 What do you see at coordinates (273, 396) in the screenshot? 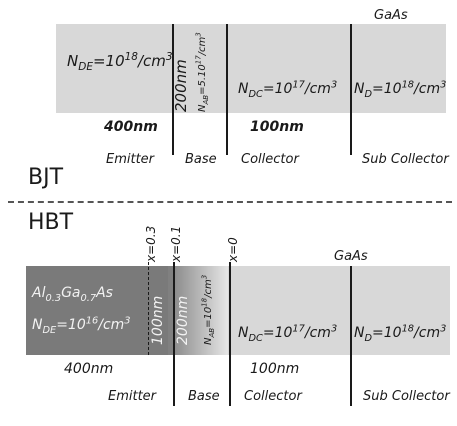
I see `hbt-region-collector: Collector` at bounding box center [273, 396].